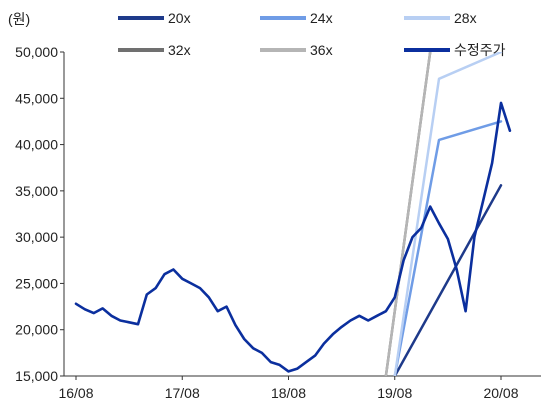 This screenshot has height=409, width=546. Describe the element at coordinates (36, 52) in the screenshot. I see `y-tick-label: 50,000` at that location.